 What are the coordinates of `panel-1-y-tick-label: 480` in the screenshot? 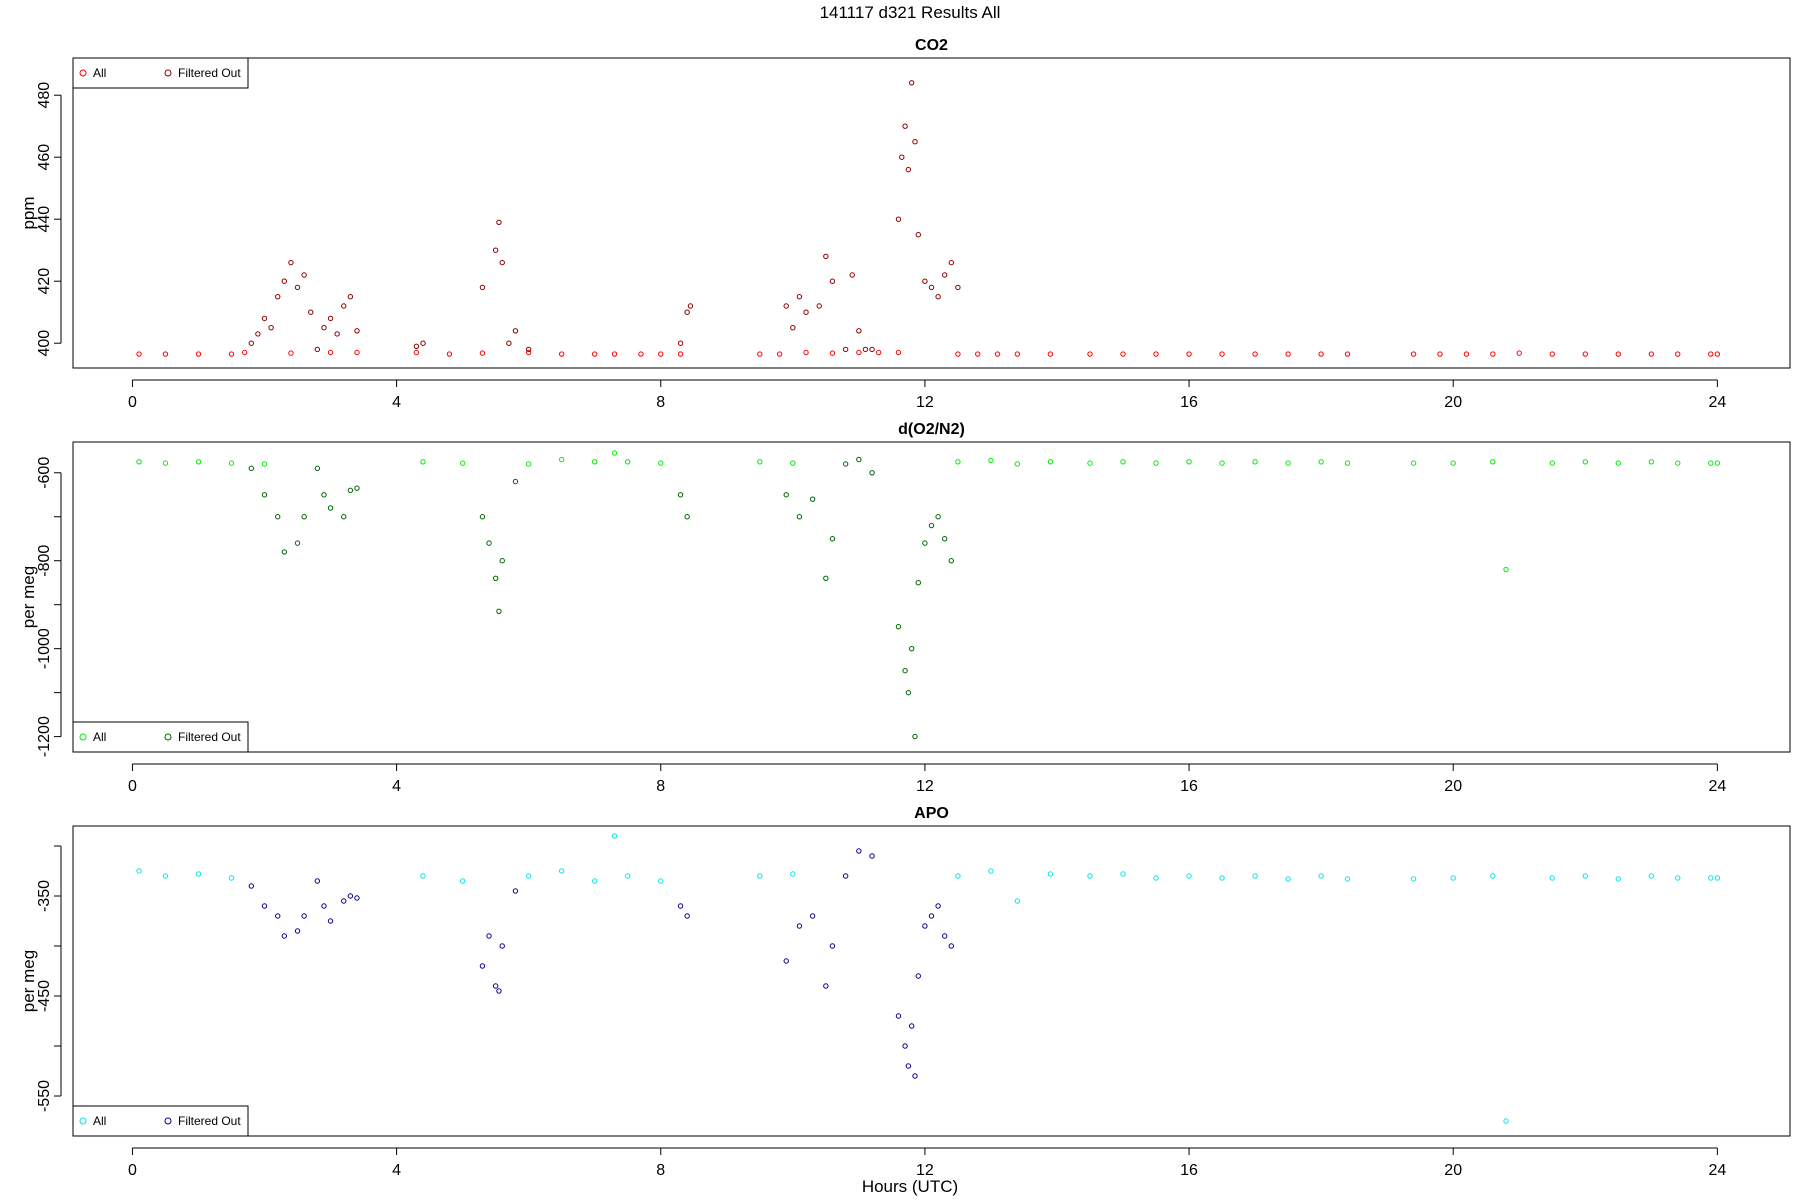 It's located at (44, 95).